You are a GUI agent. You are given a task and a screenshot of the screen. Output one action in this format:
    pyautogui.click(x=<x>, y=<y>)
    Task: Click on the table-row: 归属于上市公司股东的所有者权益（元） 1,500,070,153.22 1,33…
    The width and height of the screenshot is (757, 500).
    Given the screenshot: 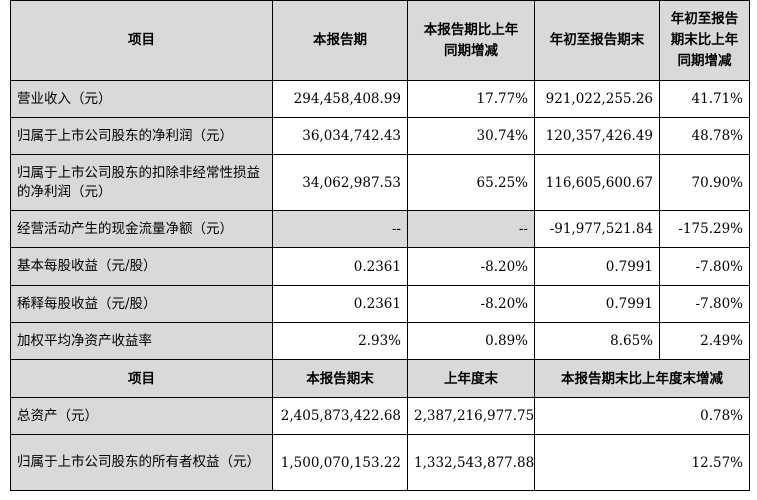 What is the action you would take?
    pyautogui.click(x=380, y=462)
    